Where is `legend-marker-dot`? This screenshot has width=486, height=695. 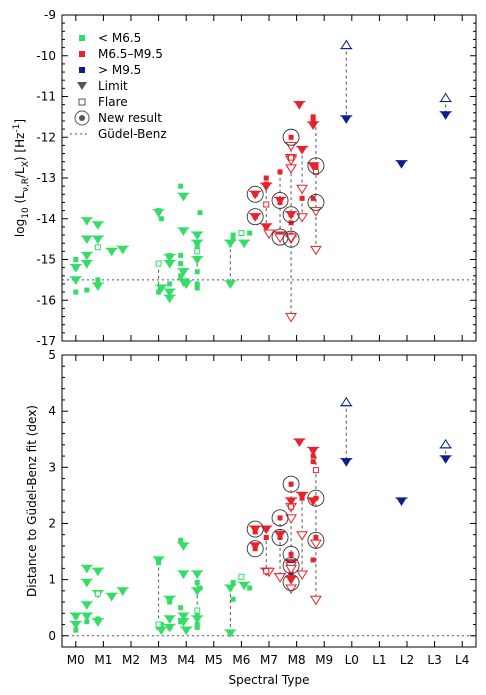 legend-marker-dot is located at coordinates (82, 118).